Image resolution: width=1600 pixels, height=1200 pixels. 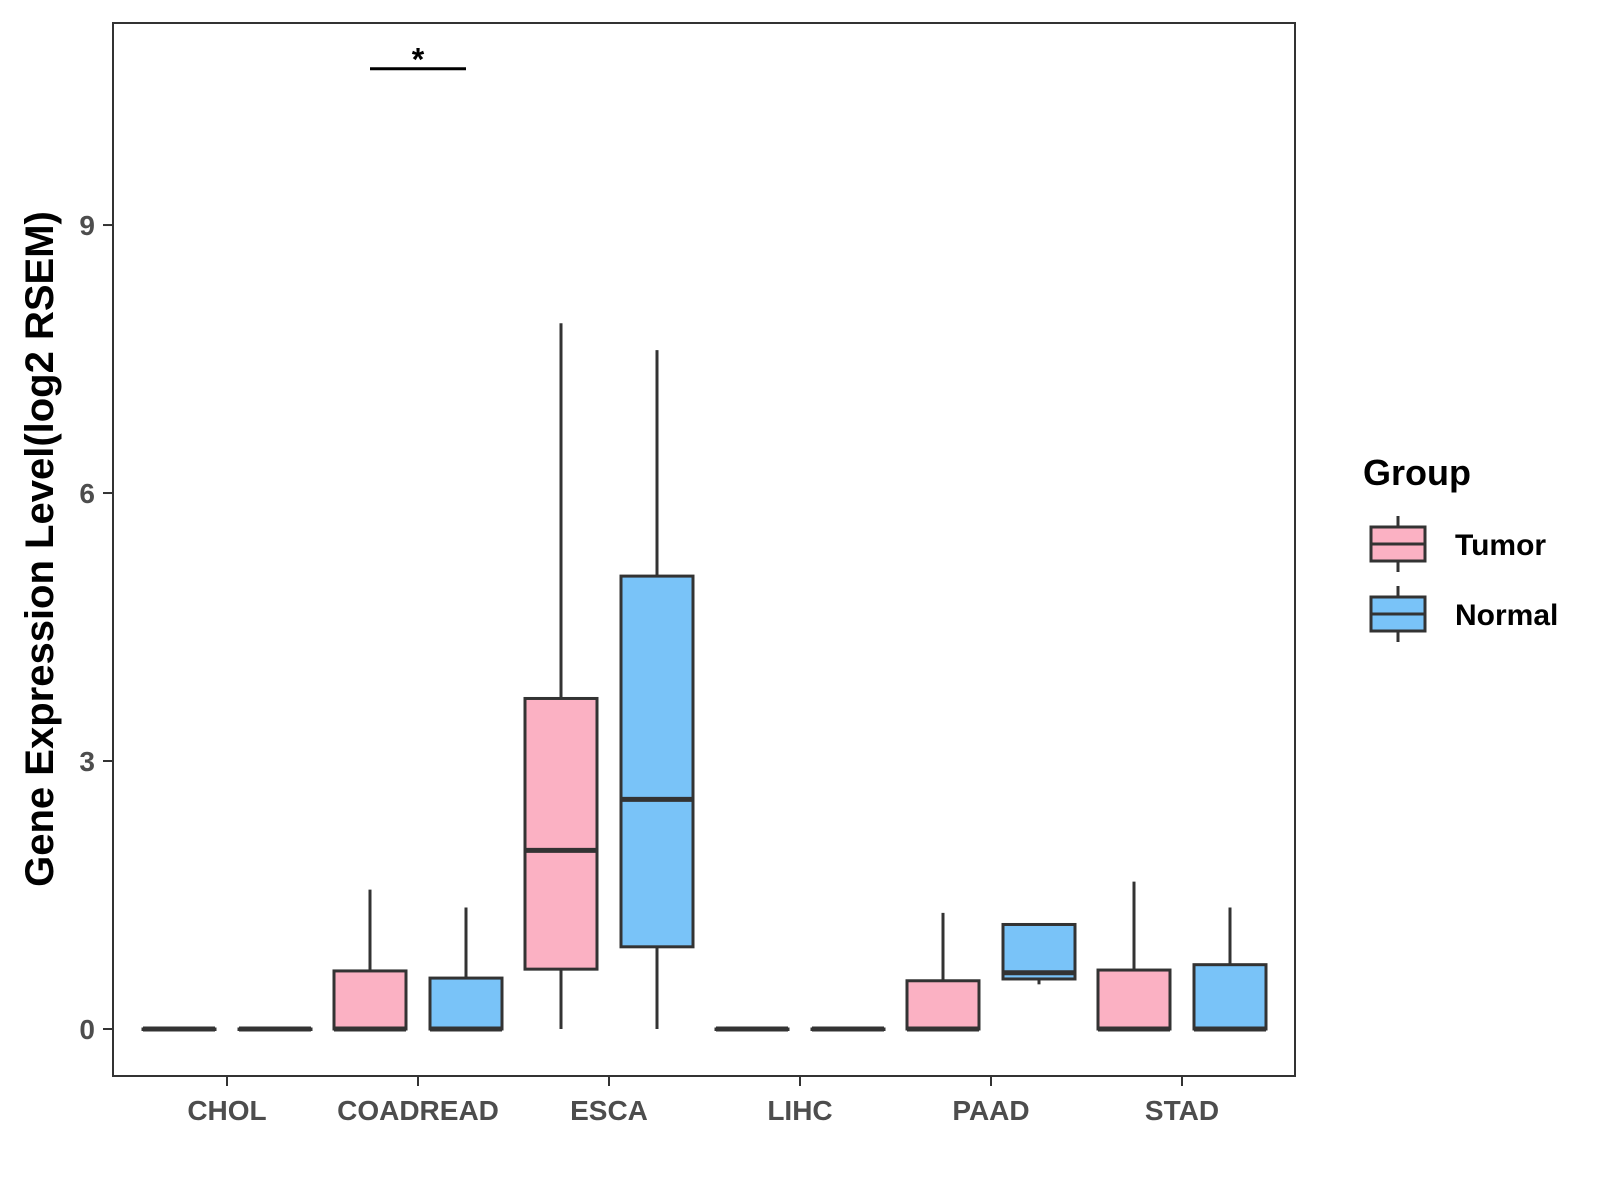 I want to click on annotation-layer: *, so click(x=418, y=60).